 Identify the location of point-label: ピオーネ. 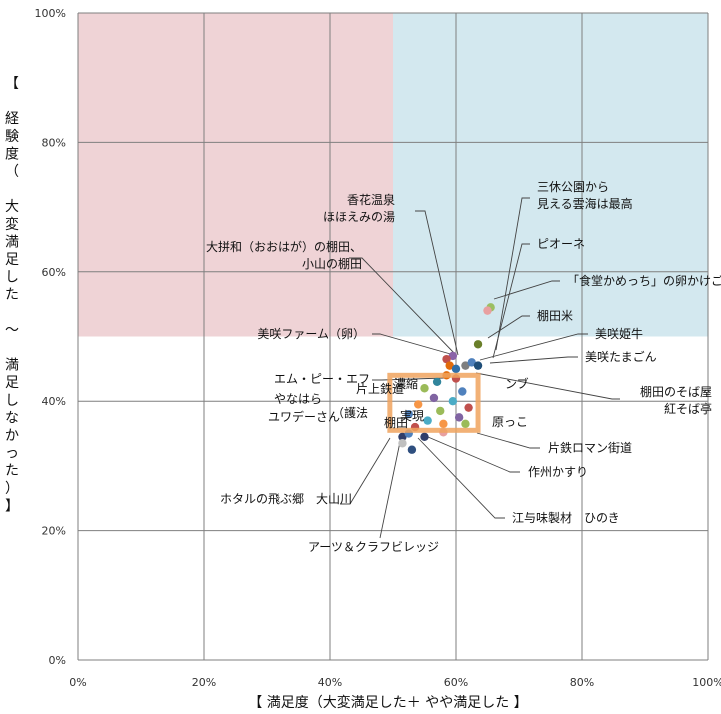
(561, 244).